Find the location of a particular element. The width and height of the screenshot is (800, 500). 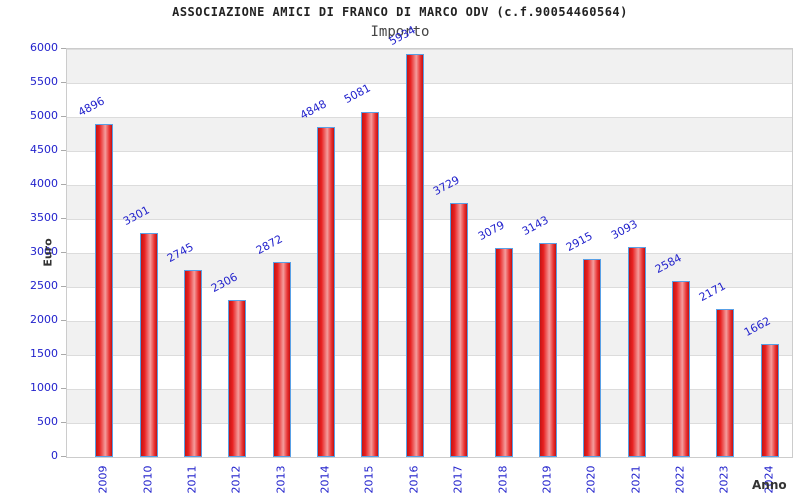

x-tick-label: 2015 is located at coordinates (369, 479).